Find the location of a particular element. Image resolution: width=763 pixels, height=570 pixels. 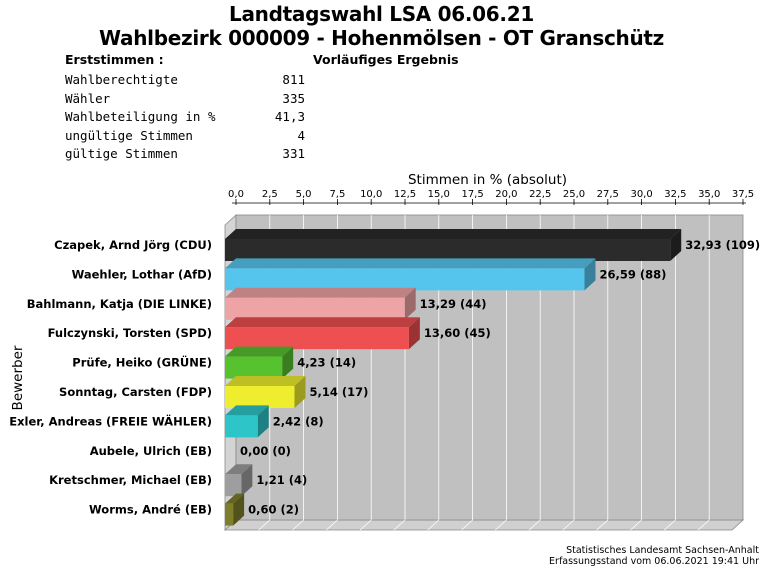

x-tick-label: 35,0 is located at coordinates (709, 194).